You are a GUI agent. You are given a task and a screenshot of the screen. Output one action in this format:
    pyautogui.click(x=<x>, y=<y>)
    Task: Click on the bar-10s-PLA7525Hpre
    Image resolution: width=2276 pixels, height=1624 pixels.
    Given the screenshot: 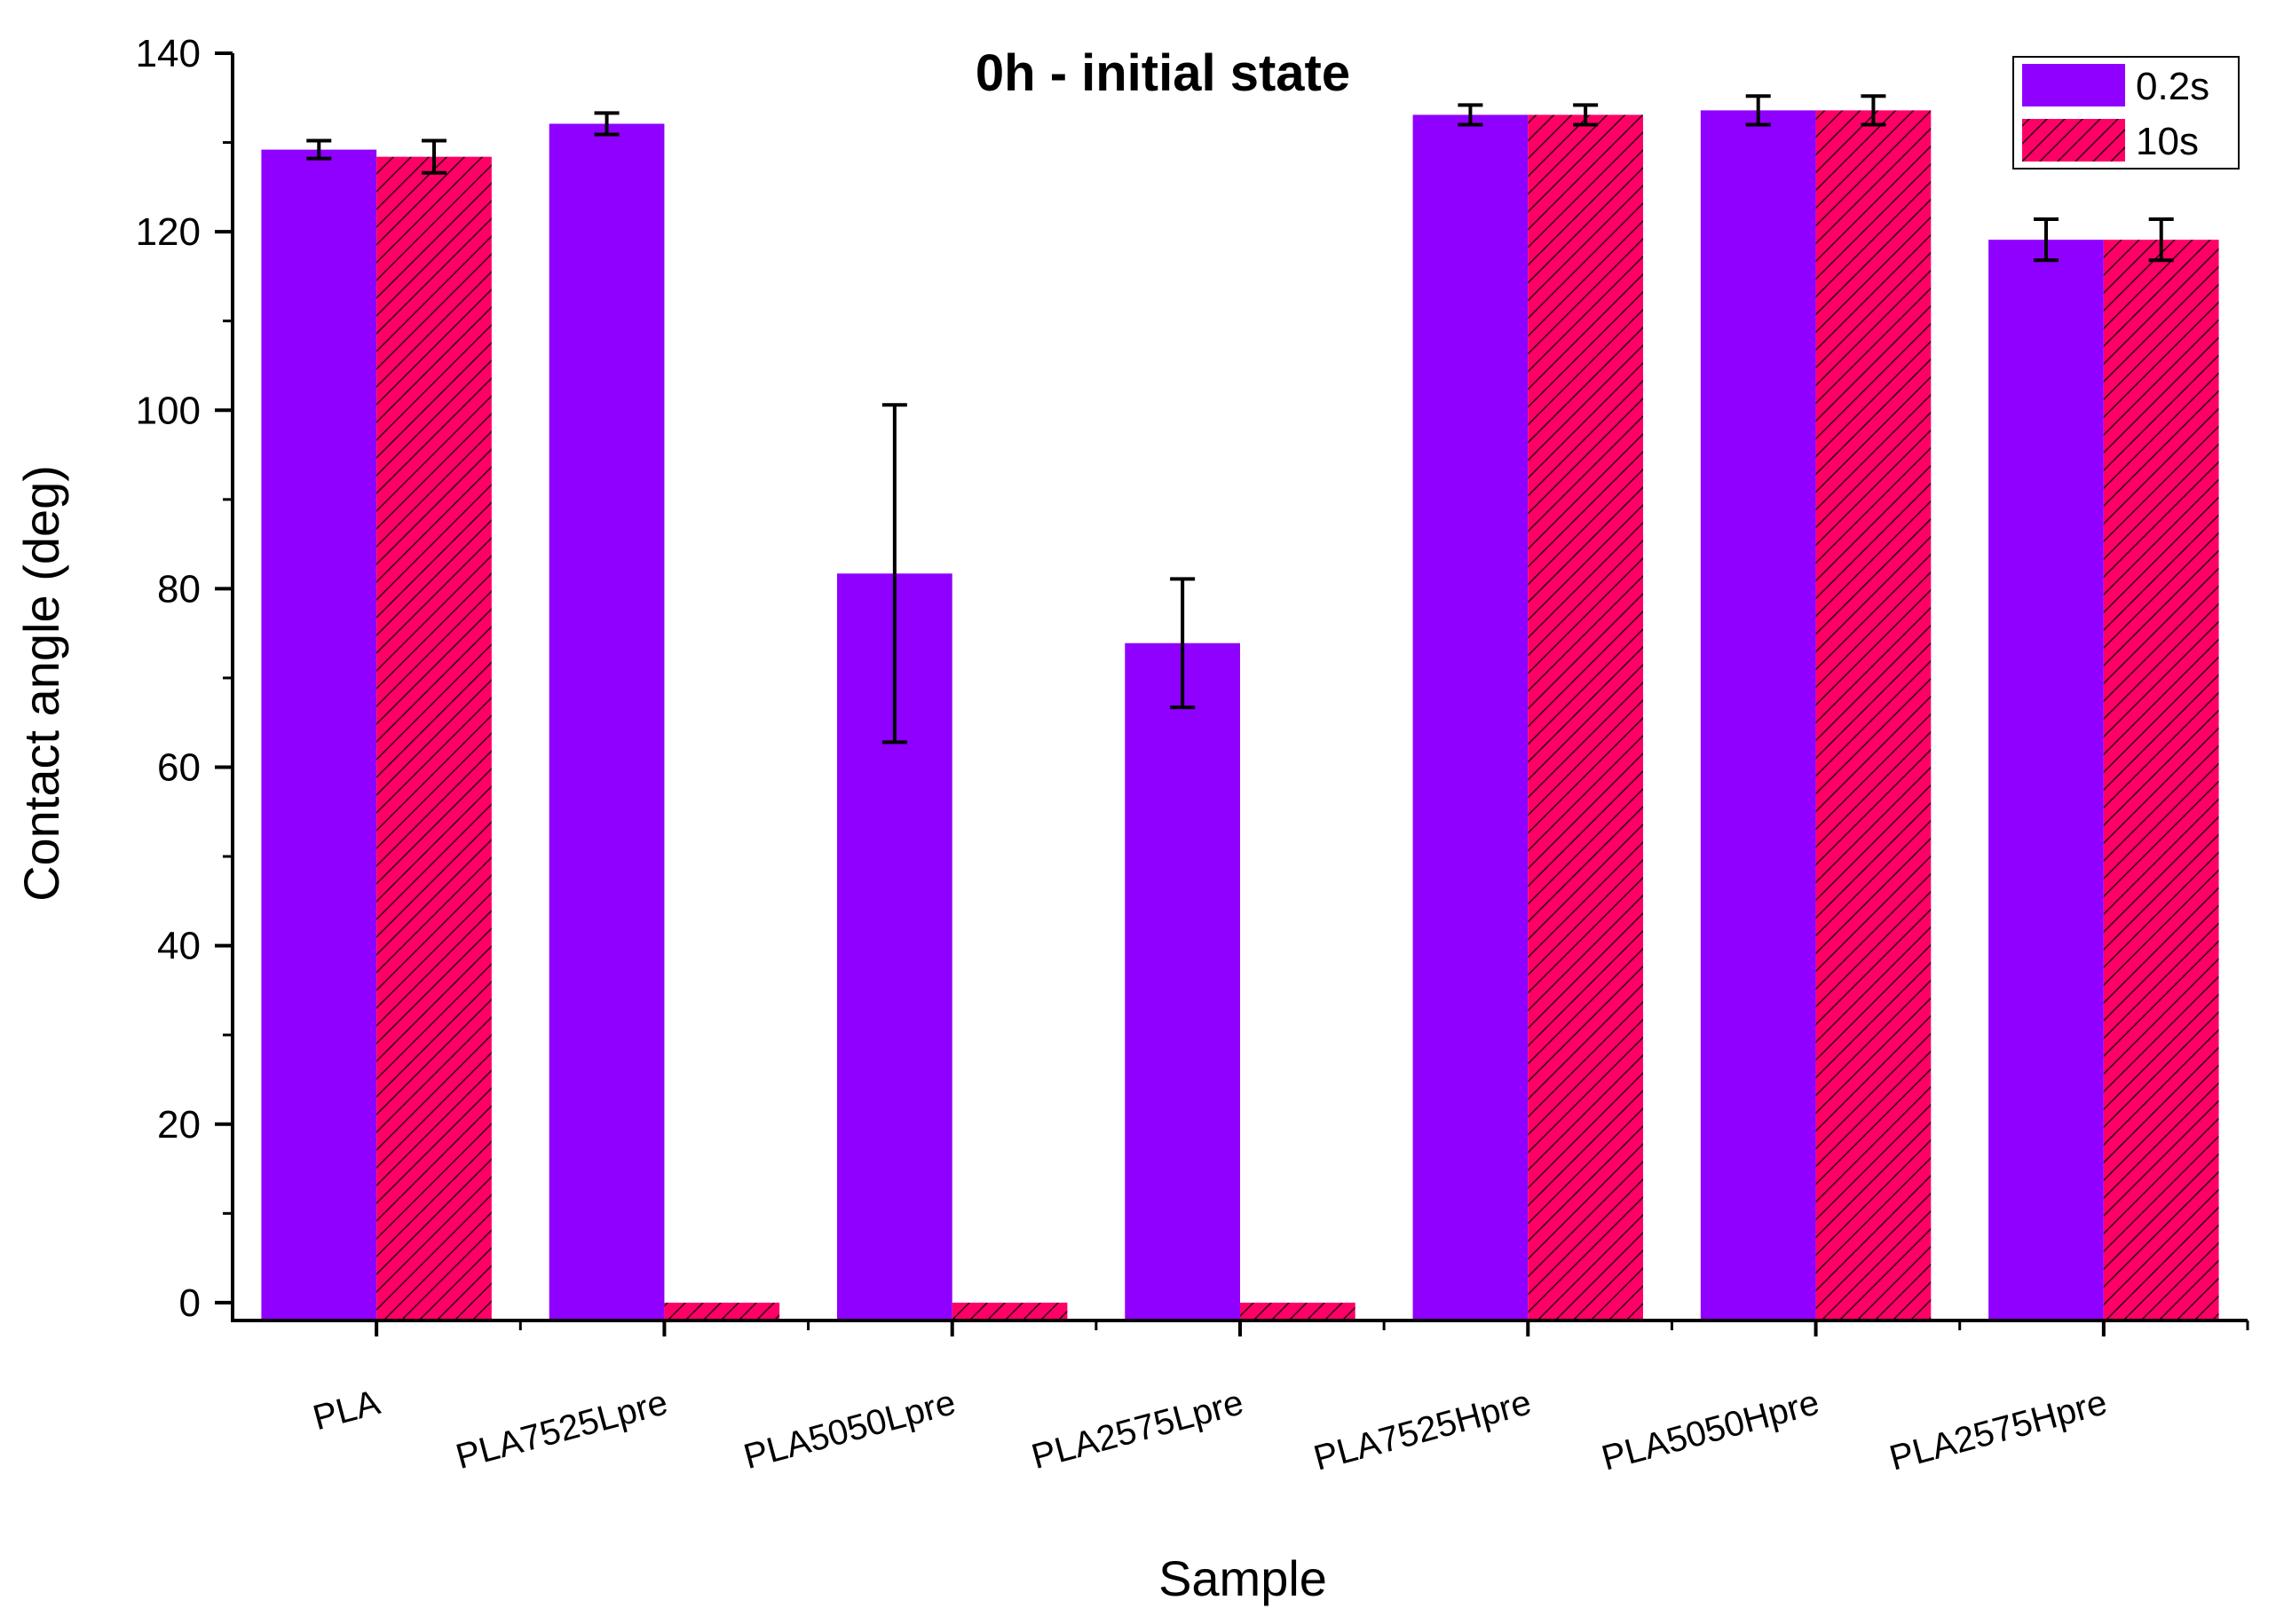 What is the action you would take?
    pyautogui.click(x=1585, y=717)
    